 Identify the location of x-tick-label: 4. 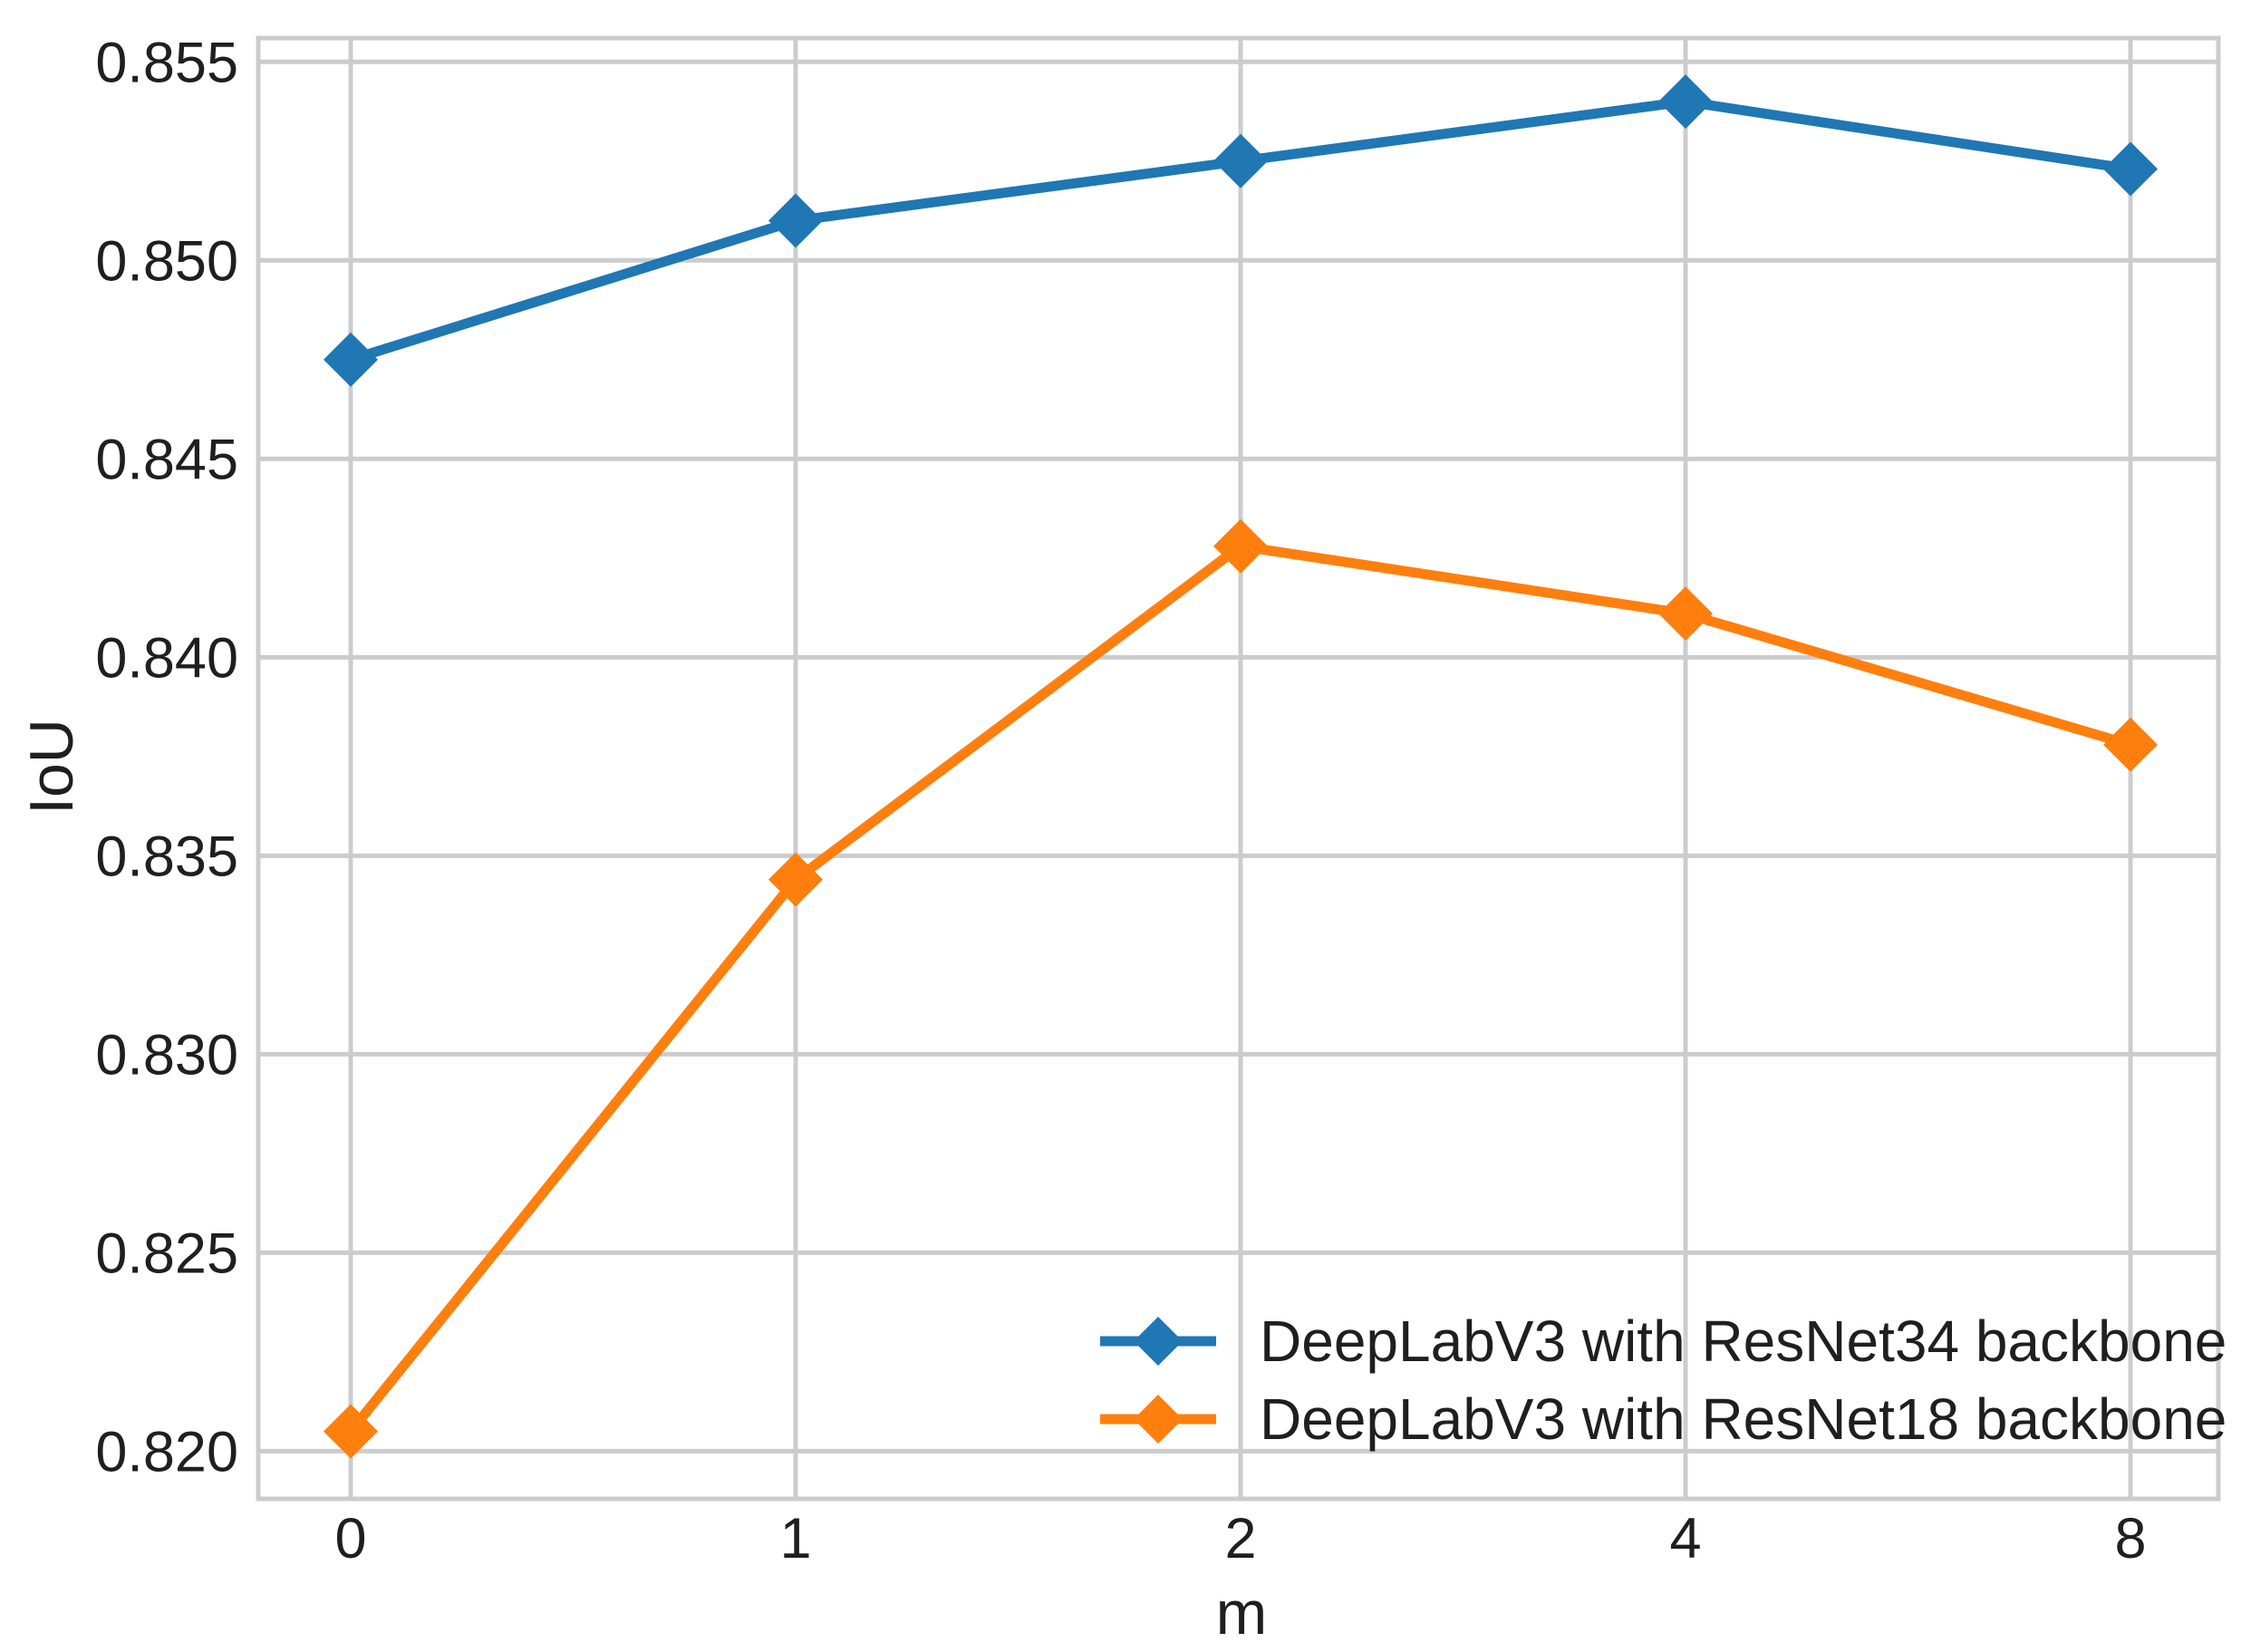
(1685, 1538).